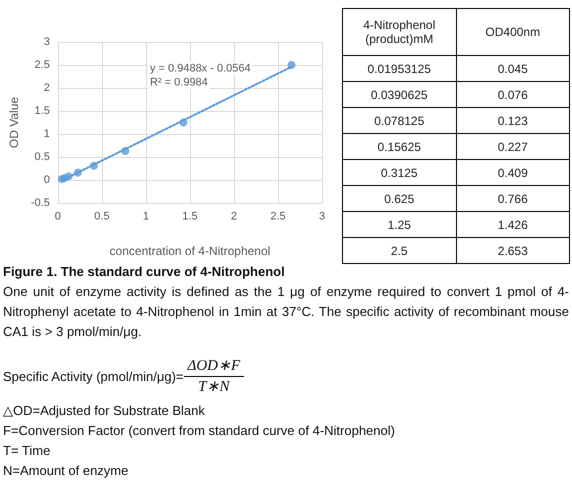  I want to click on text: OD400nm, so click(513, 32).